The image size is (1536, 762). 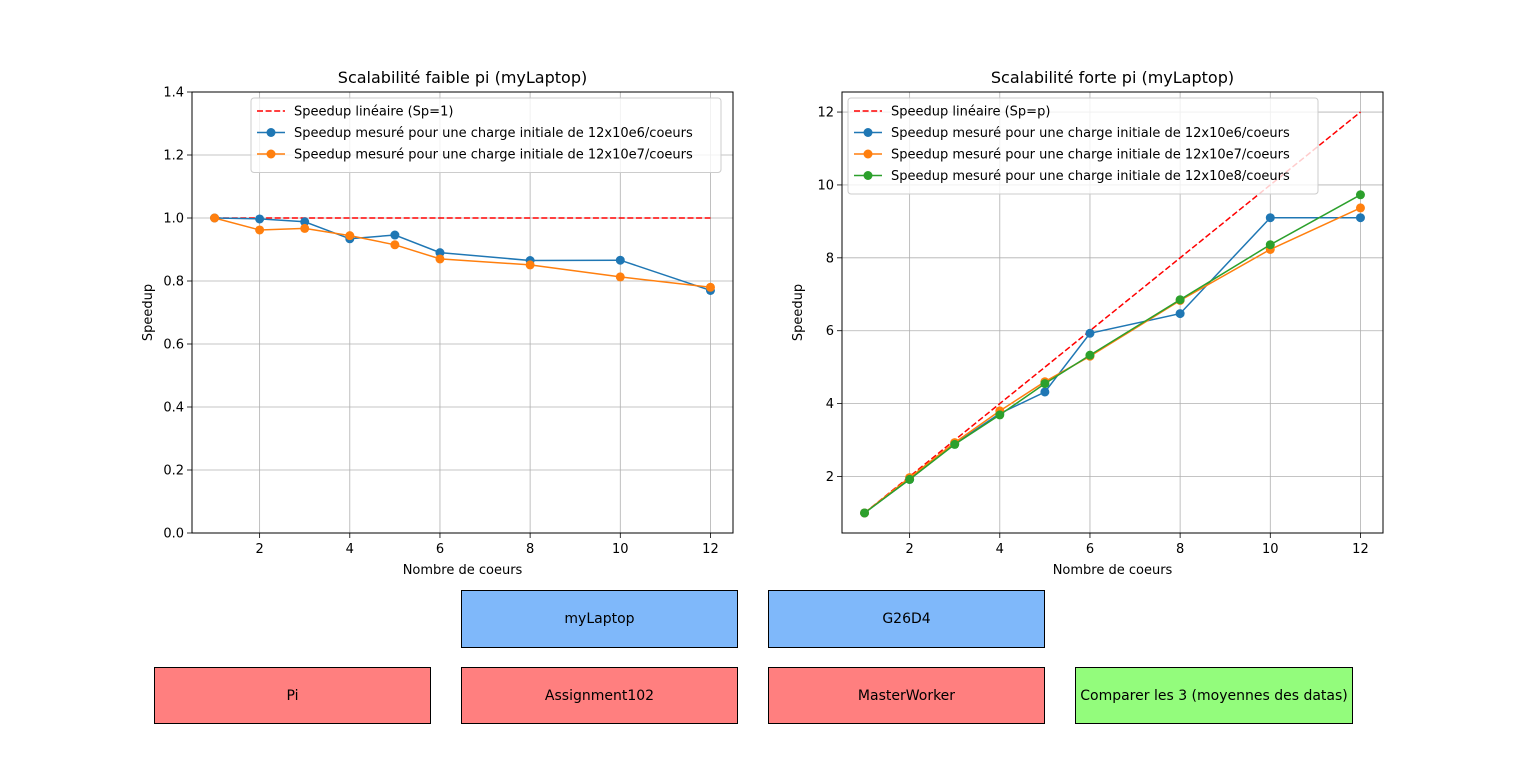 I want to click on y-tick-label: 1.0, so click(x=173, y=219).